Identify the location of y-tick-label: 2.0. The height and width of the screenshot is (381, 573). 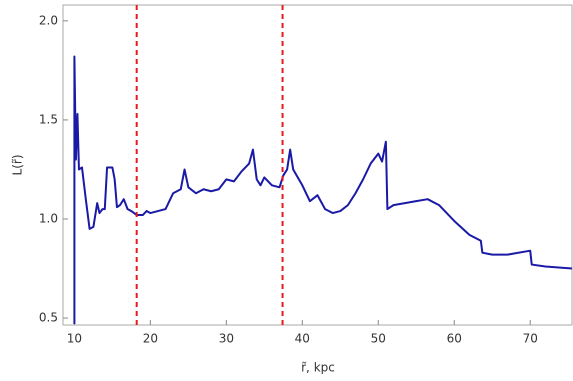
(48, 20).